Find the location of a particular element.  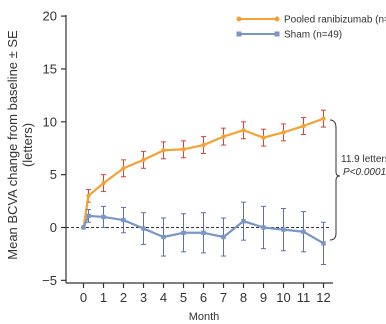

legend-label-sham: Sham (n=49) is located at coordinates (313, 35).